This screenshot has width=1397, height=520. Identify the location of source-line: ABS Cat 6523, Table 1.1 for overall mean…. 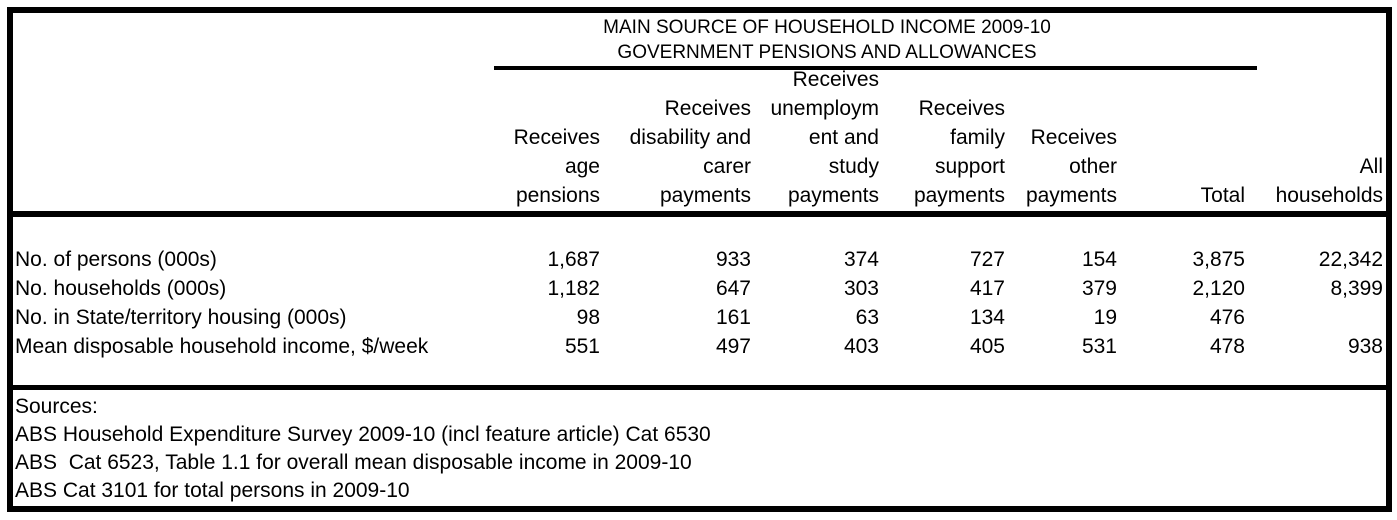
(353, 462).